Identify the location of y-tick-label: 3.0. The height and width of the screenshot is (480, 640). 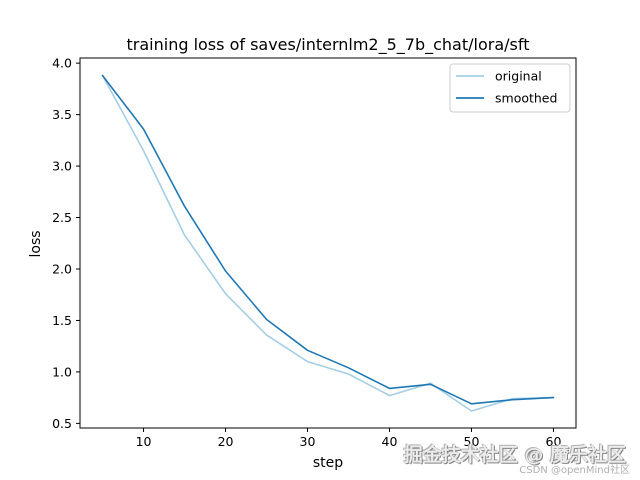
(62, 166).